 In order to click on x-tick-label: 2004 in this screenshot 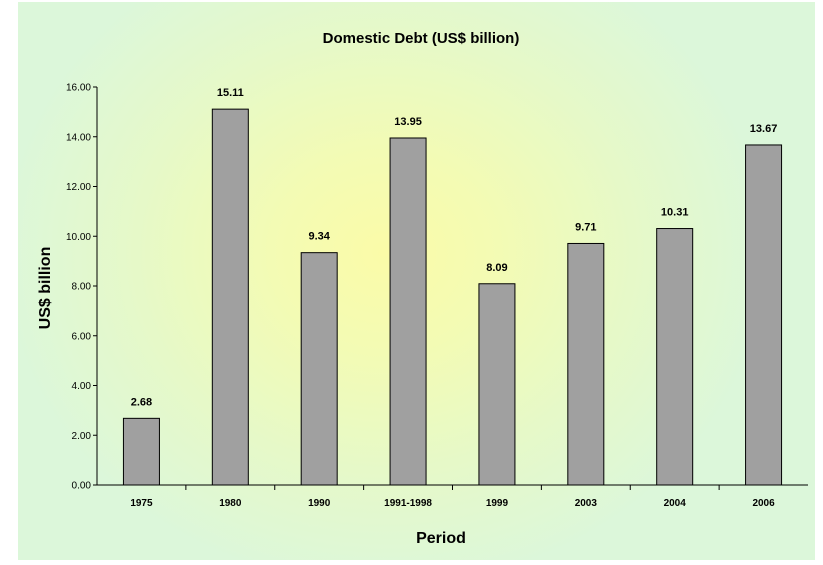, I will do `click(675, 503)`.